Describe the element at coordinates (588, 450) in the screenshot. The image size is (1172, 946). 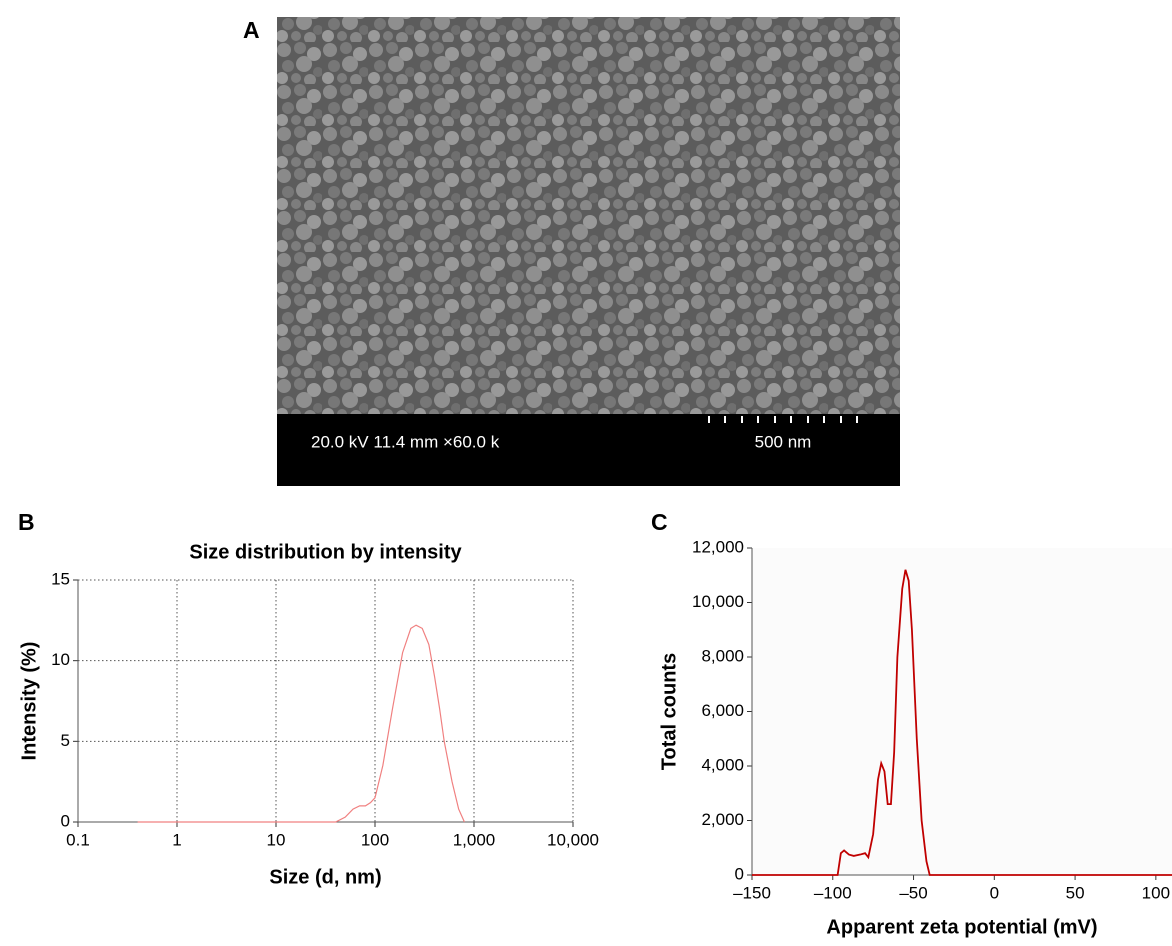
I see `info-bar` at that location.